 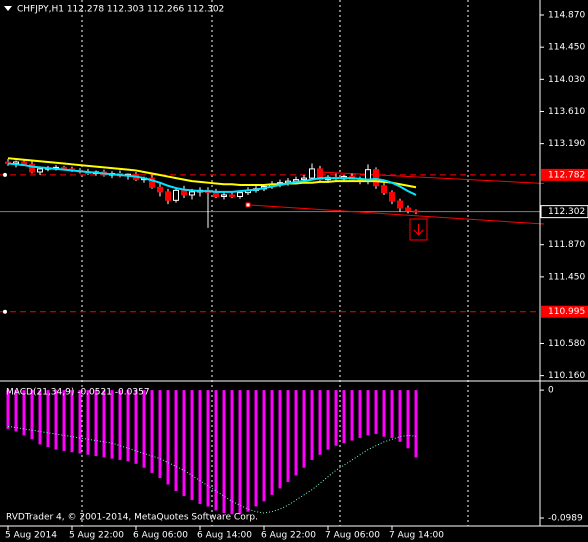 What do you see at coordinates (566, 80) in the screenshot?
I see `y-tick-label: 114.030` at bounding box center [566, 80].